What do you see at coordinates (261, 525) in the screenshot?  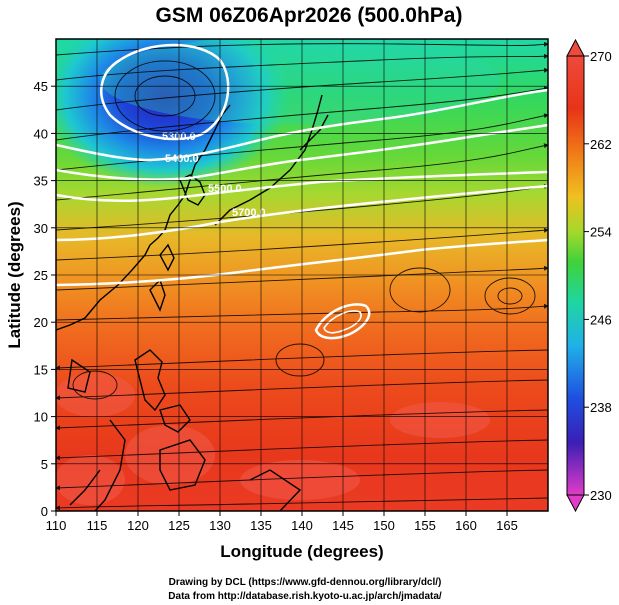 I see `x-tick-label: 135` at bounding box center [261, 525].